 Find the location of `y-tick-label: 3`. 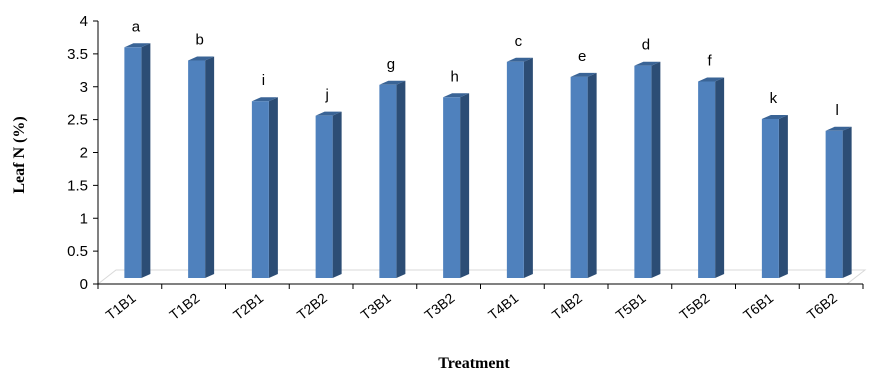

y-tick-label: 3 is located at coordinates (84, 87).